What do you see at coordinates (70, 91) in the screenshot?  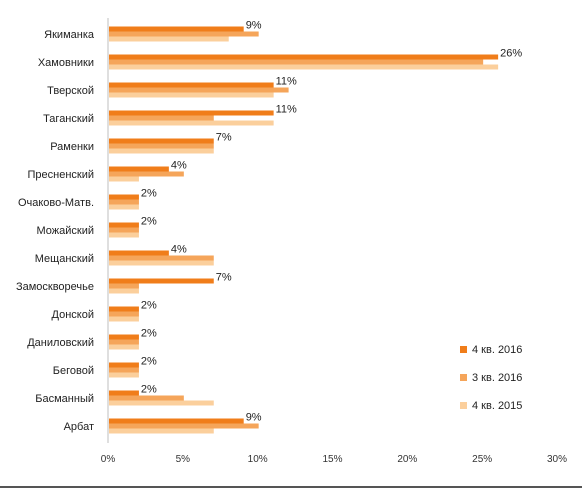 I see `category-label: Тверской` at bounding box center [70, 91].